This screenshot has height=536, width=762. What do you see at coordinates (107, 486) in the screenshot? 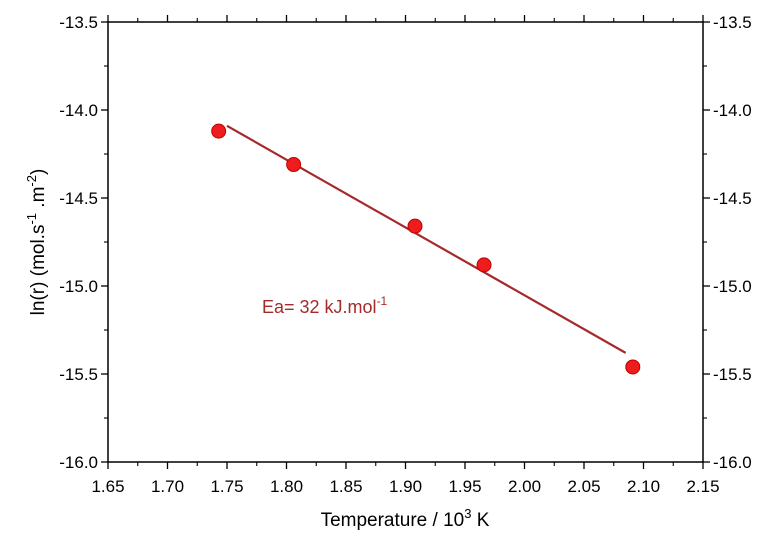
I see `x-tick-label: 1.65` at bounding box center [107, 486].